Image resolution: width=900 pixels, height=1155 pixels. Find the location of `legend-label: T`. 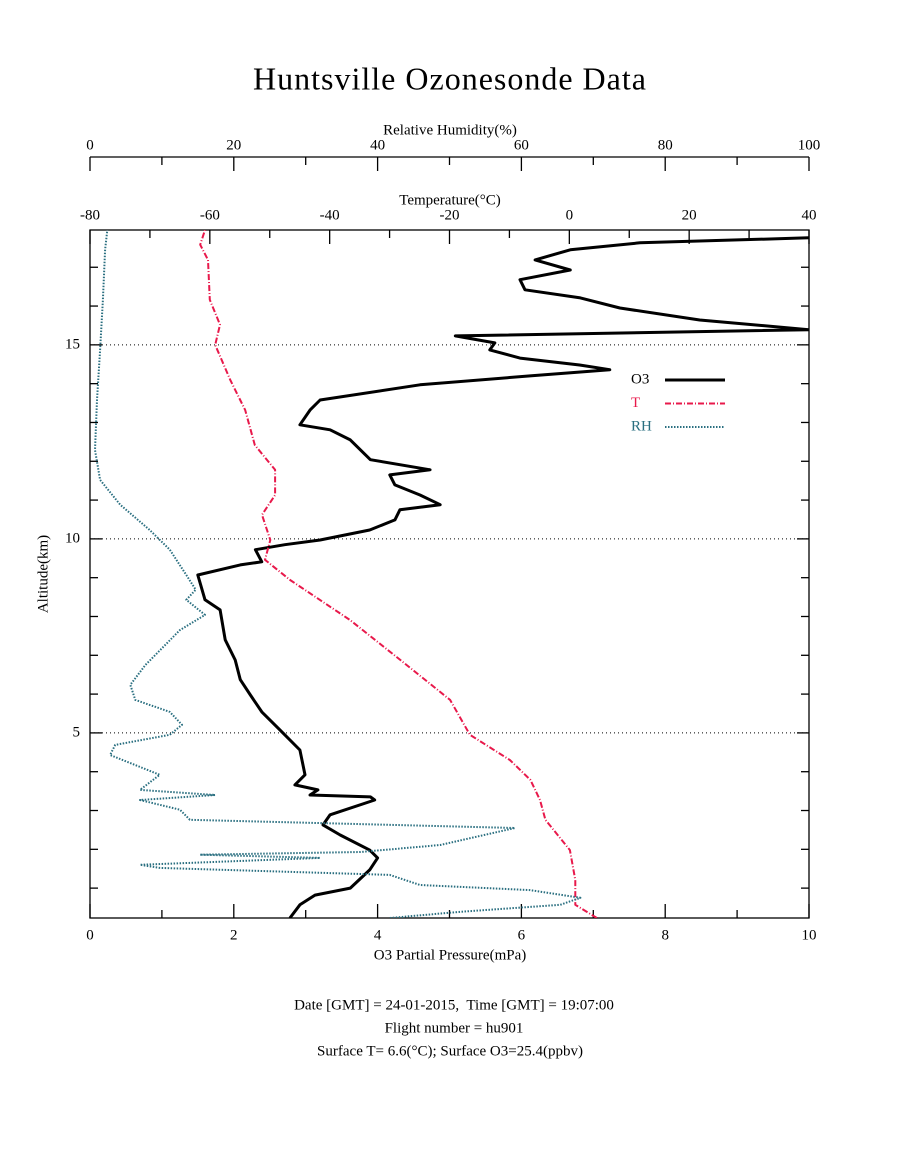

legend-label: T is located at coordinates (635, 403).